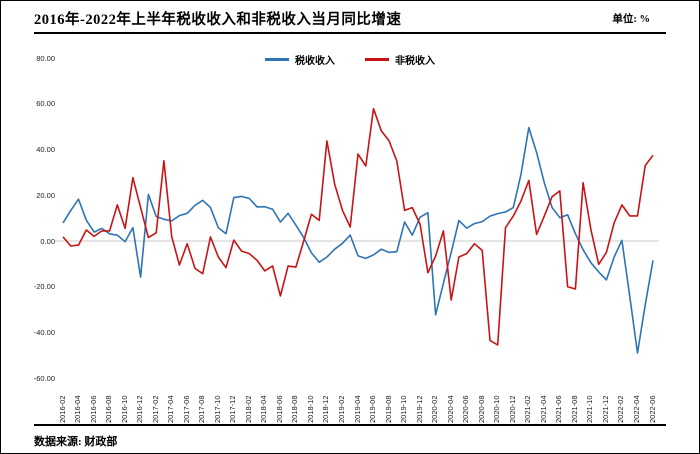 The image size is (700, 454). Describe the element at coordinates (512, 409) in the screenshot. I see `x-tick-label: 2020-12` at that location.